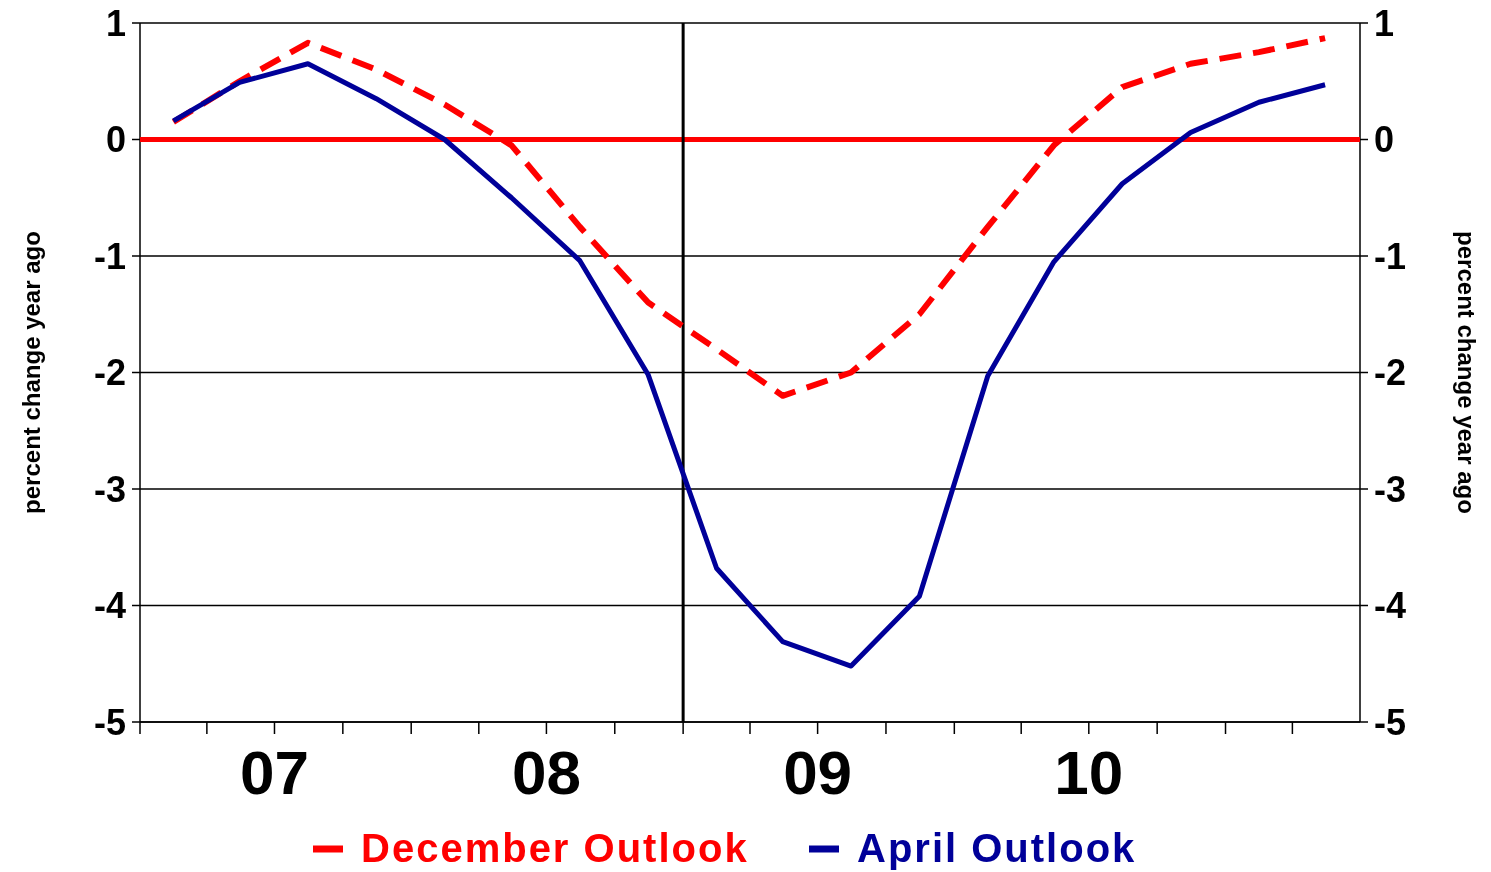 This screenshot has height=872, width=1491. I want to click on y2-axis-title: percent change year ago, so click(1466, 372).